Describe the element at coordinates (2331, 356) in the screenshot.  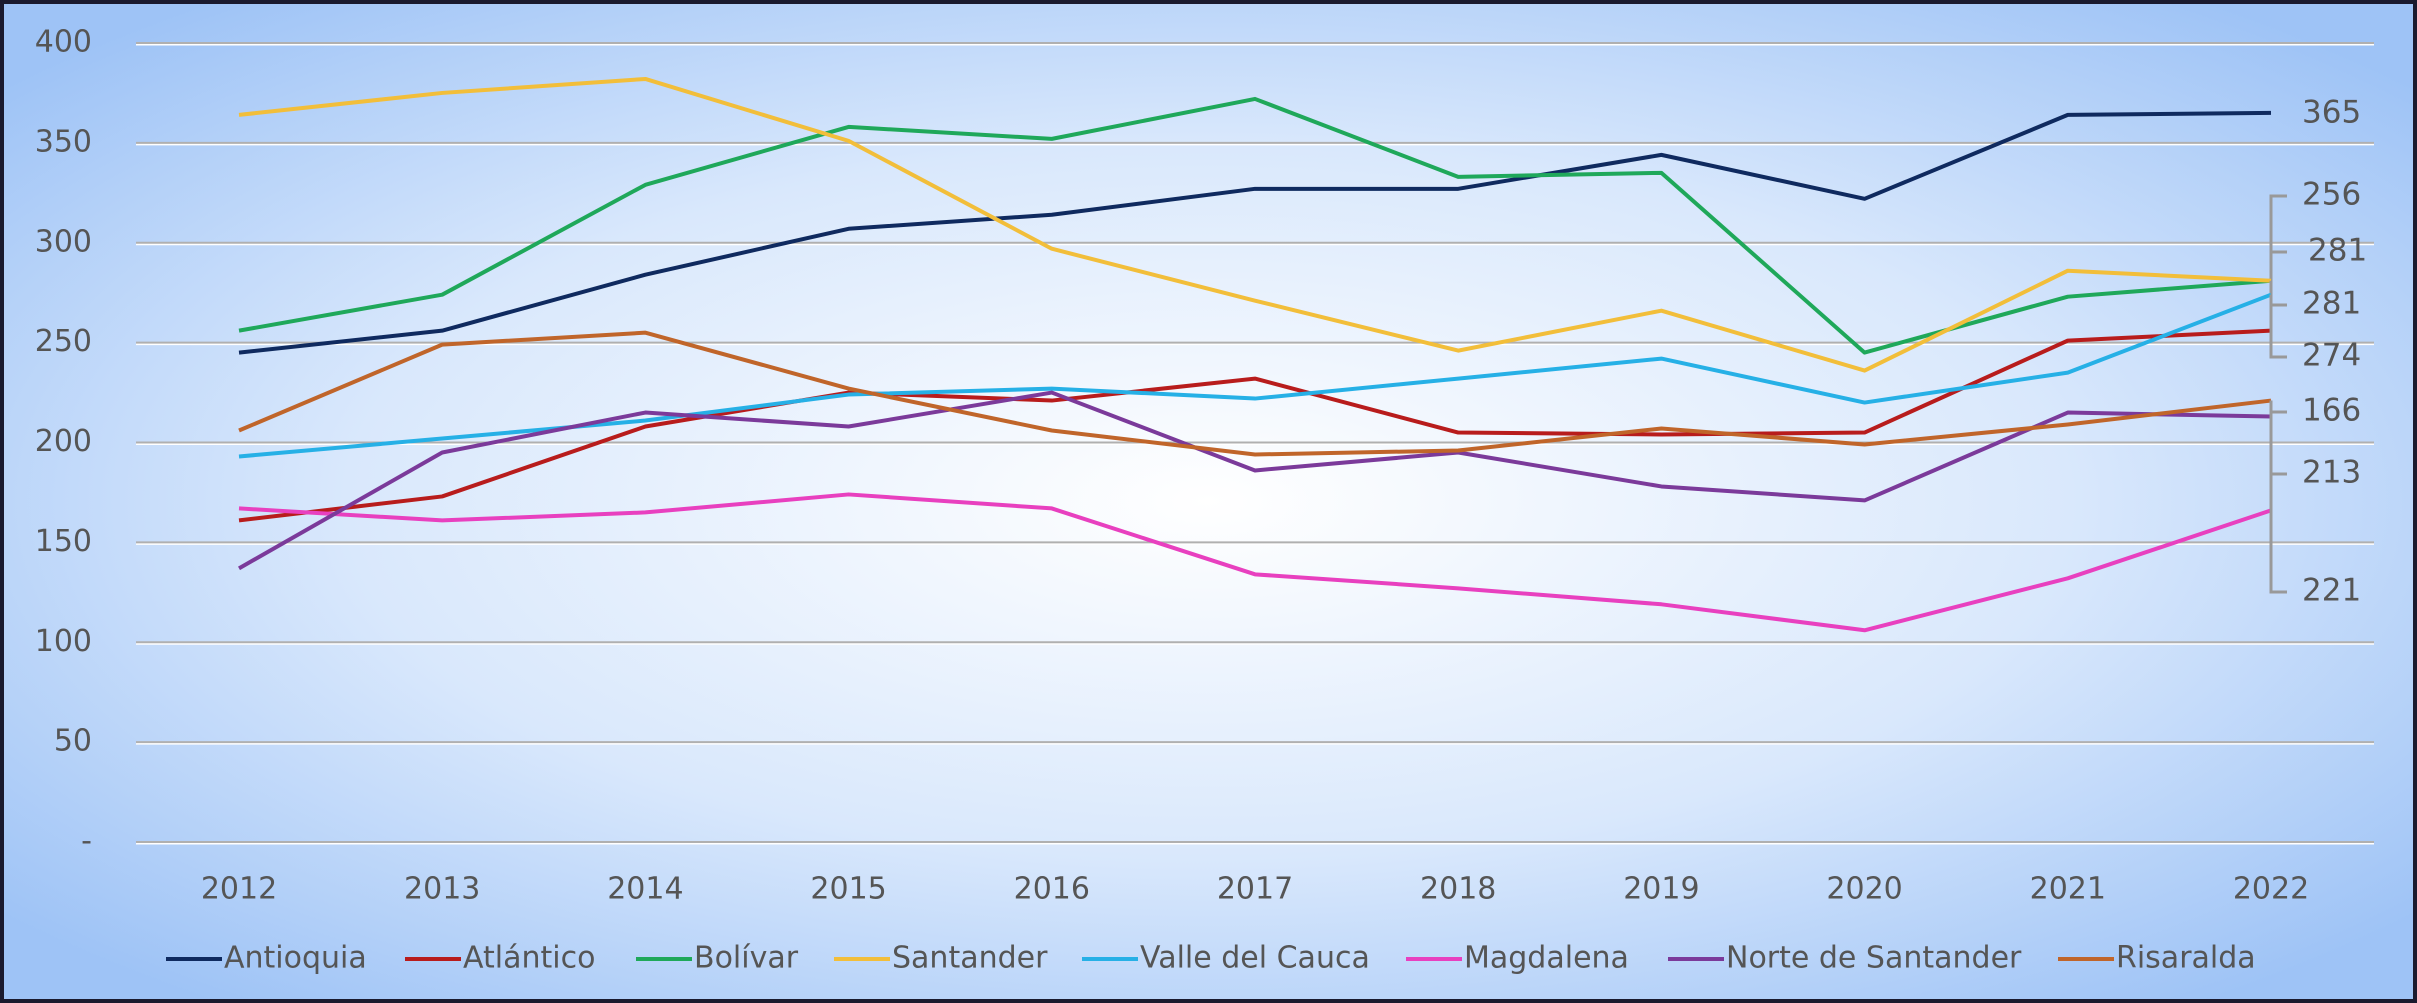
I see `data-label: 274` at that location.